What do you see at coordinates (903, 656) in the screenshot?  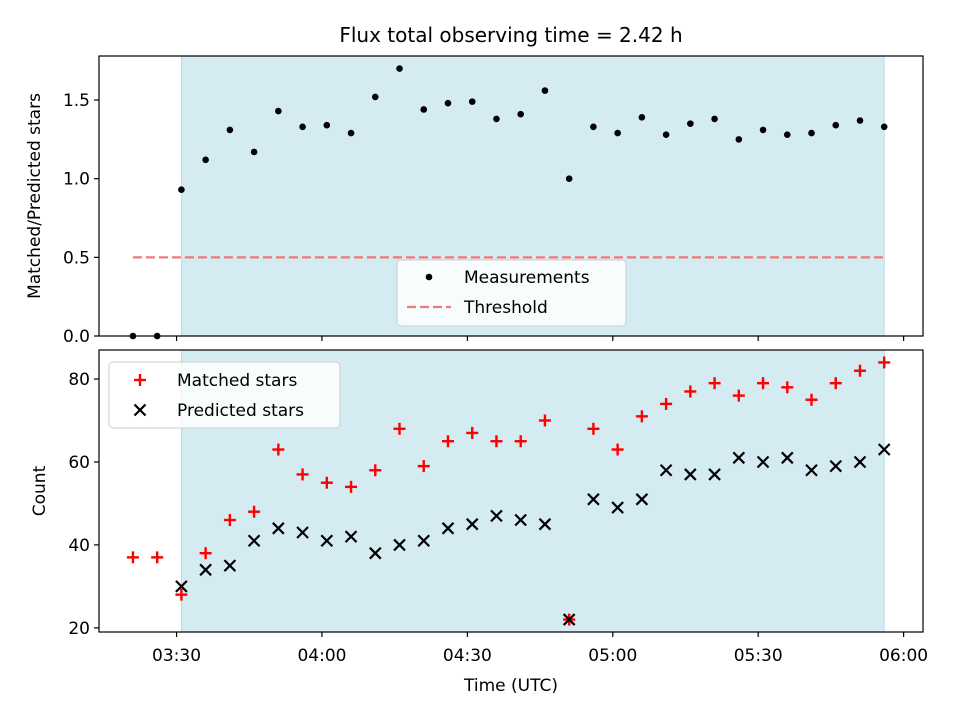 I see `x-tick-label: 06:00` at bounding box center [903, 656].